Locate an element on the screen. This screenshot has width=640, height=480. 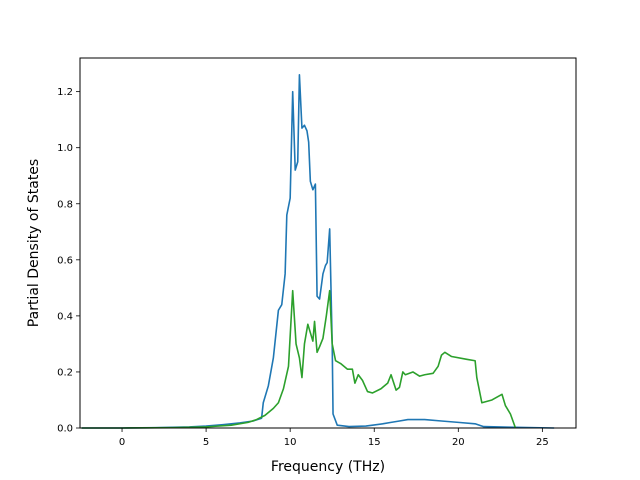
x-tick-label: 0 is located at coordinates (122, 442).